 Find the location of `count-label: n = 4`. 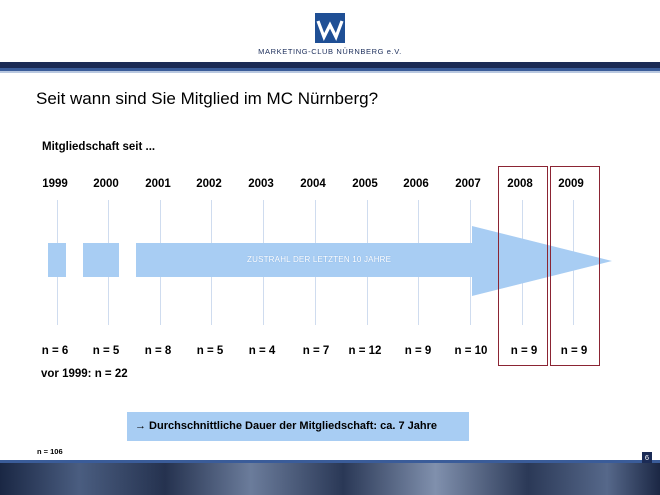

count-label: n = 4 is located at coordinates (262, 351).